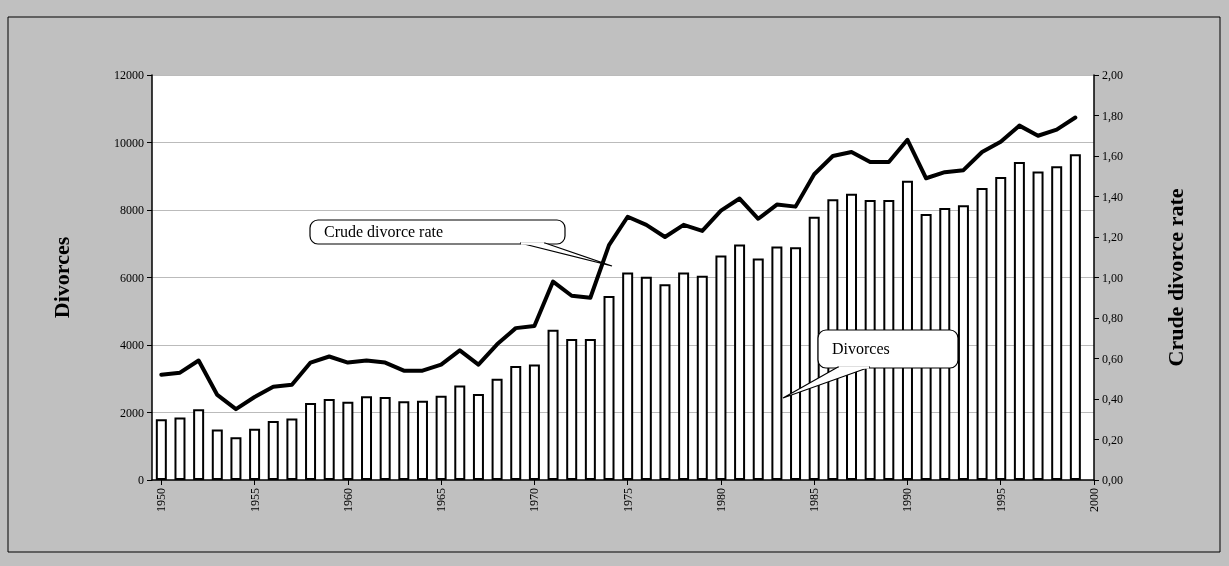 This screenshot has width=1229, height=566. Describe the element at coordinates (1112, 237) in the screenshot. I see `y2-tick-label: 1,20` at that location.